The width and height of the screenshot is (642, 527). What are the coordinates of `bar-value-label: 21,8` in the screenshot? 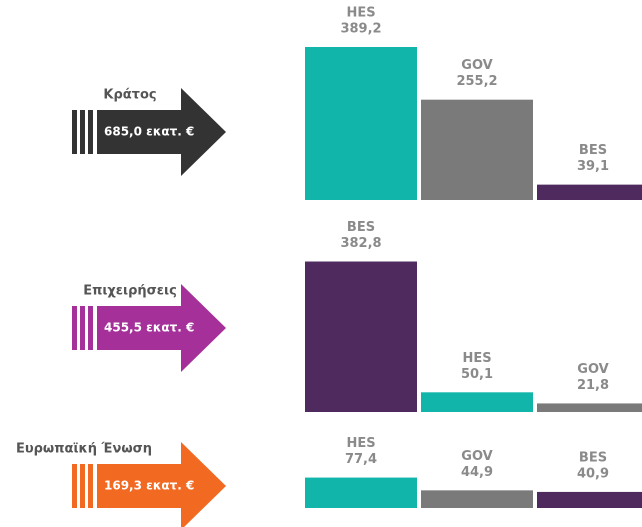 It's located at (593, 385).